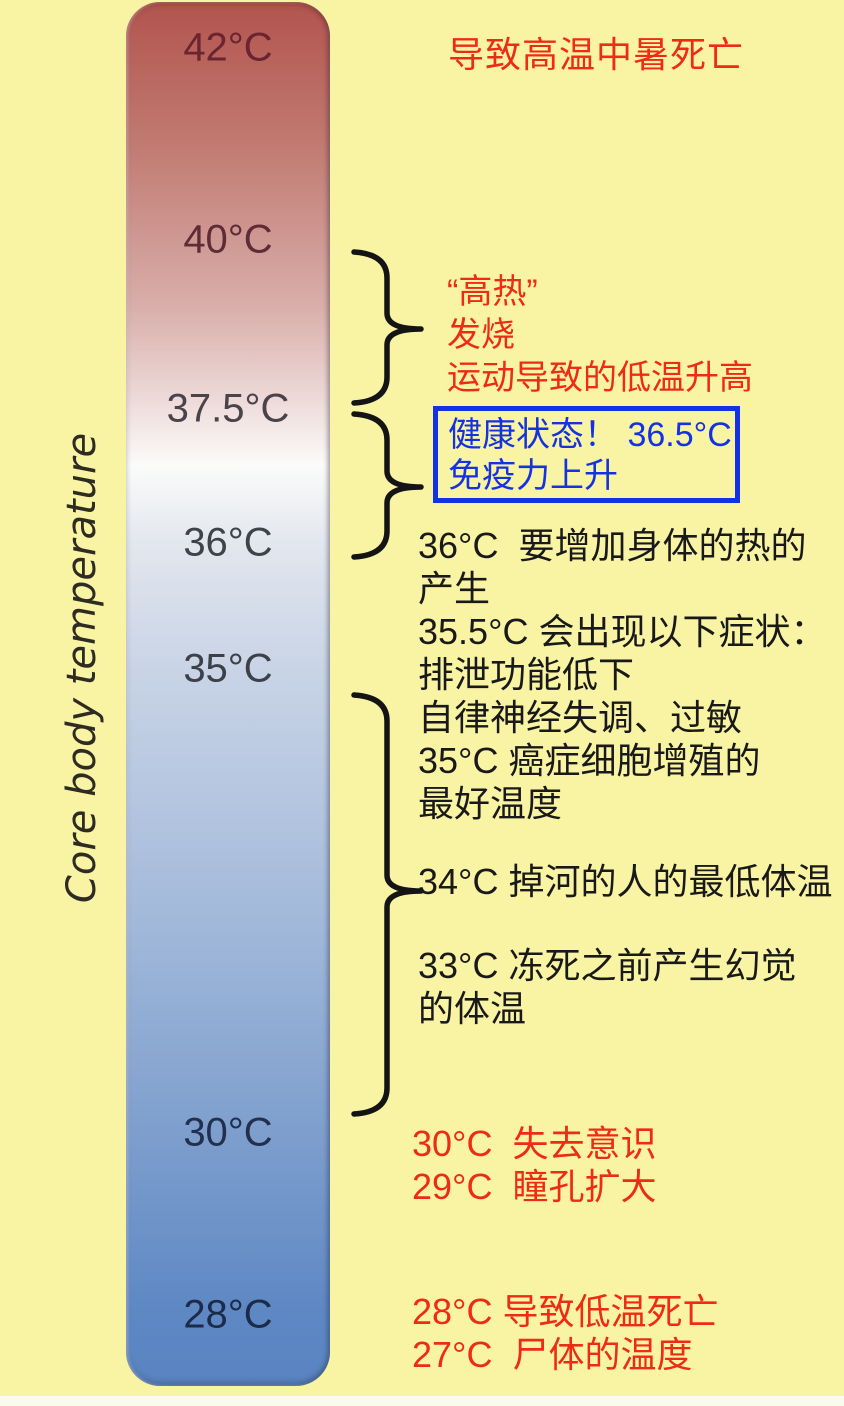 This screenshot has width=844, height=1406. I want to click on axis-label-core-body-temperature: Core body temperature, so click(82, 668).